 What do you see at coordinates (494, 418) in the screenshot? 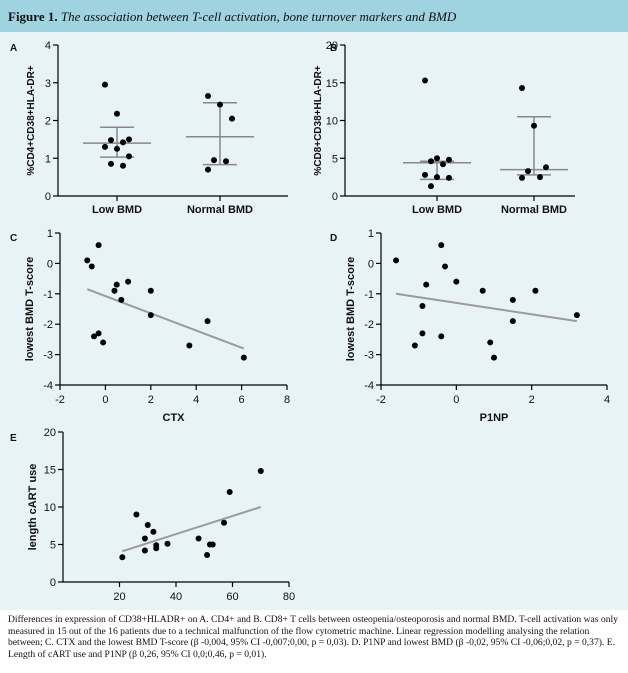
I see `x-axis-title-d: P1NP` at bounding box center [494, 418].